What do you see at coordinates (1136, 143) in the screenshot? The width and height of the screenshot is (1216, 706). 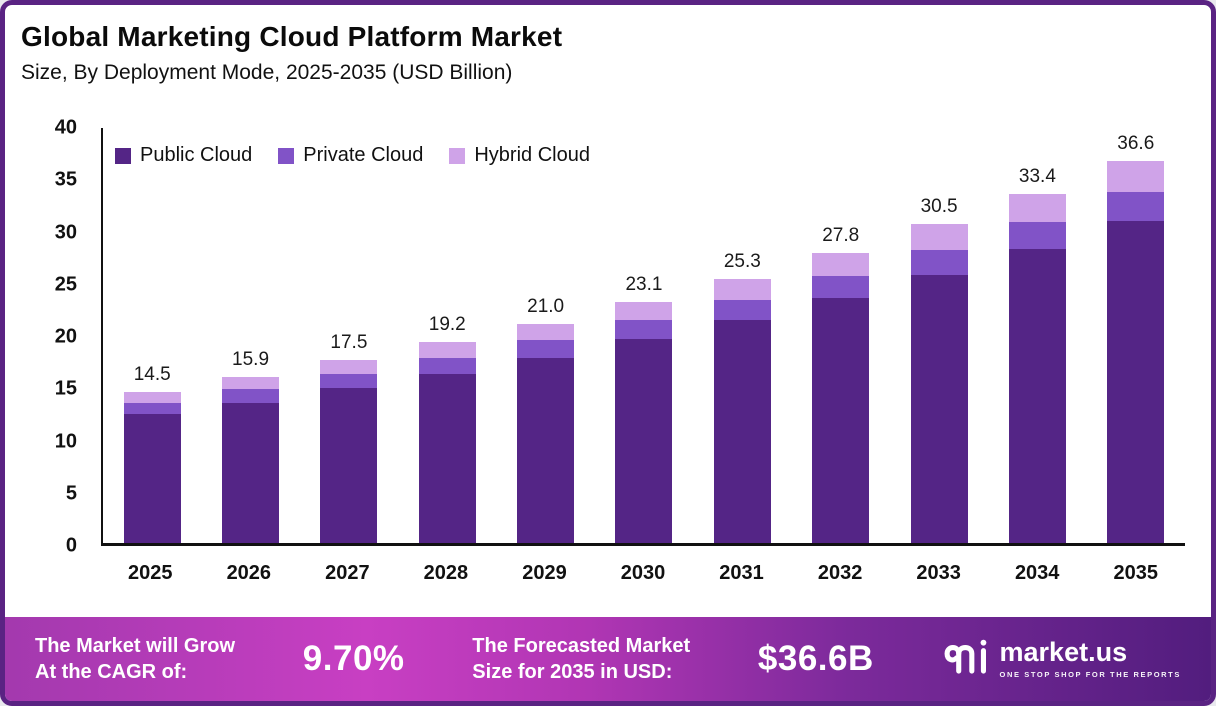 I see `bar-value-label: 36.6` at bounding box center [1136, 143].